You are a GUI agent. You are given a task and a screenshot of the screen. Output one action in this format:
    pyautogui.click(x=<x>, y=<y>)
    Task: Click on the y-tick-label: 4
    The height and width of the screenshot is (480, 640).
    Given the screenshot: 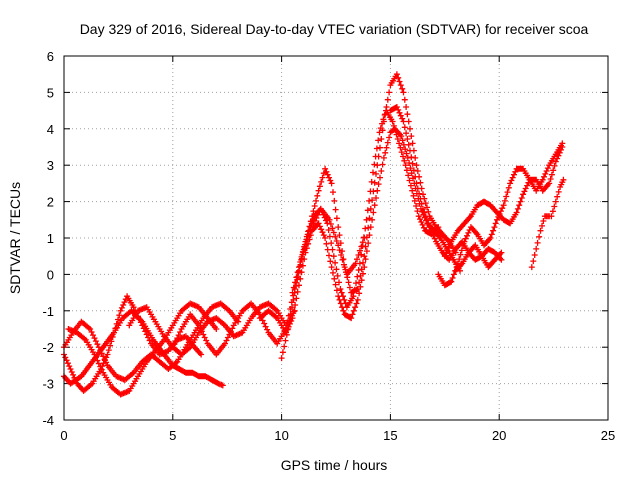 What is the action you would take?
    pyautogui.click(x=50, y=129)
    